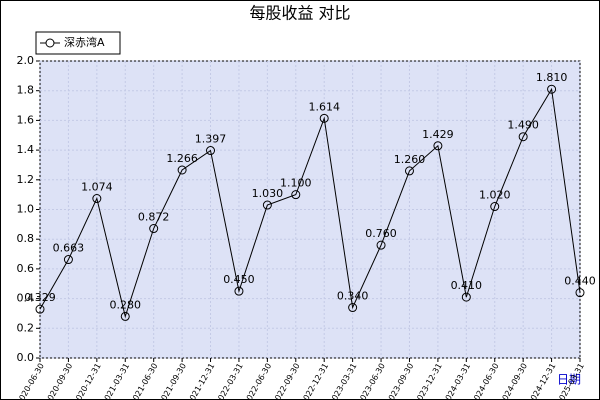  I want to click on data-label: 1.397, so click(211, 139).